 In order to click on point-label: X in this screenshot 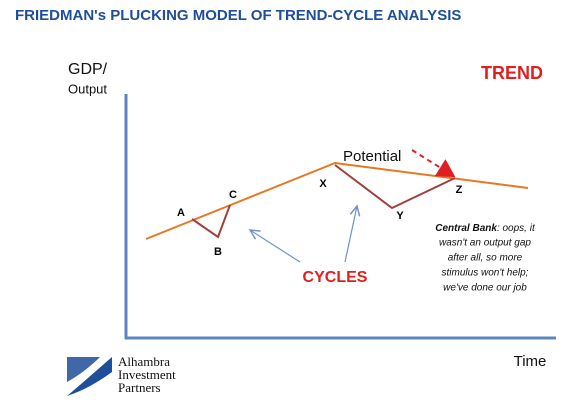, I will do `click(323, 184)`.